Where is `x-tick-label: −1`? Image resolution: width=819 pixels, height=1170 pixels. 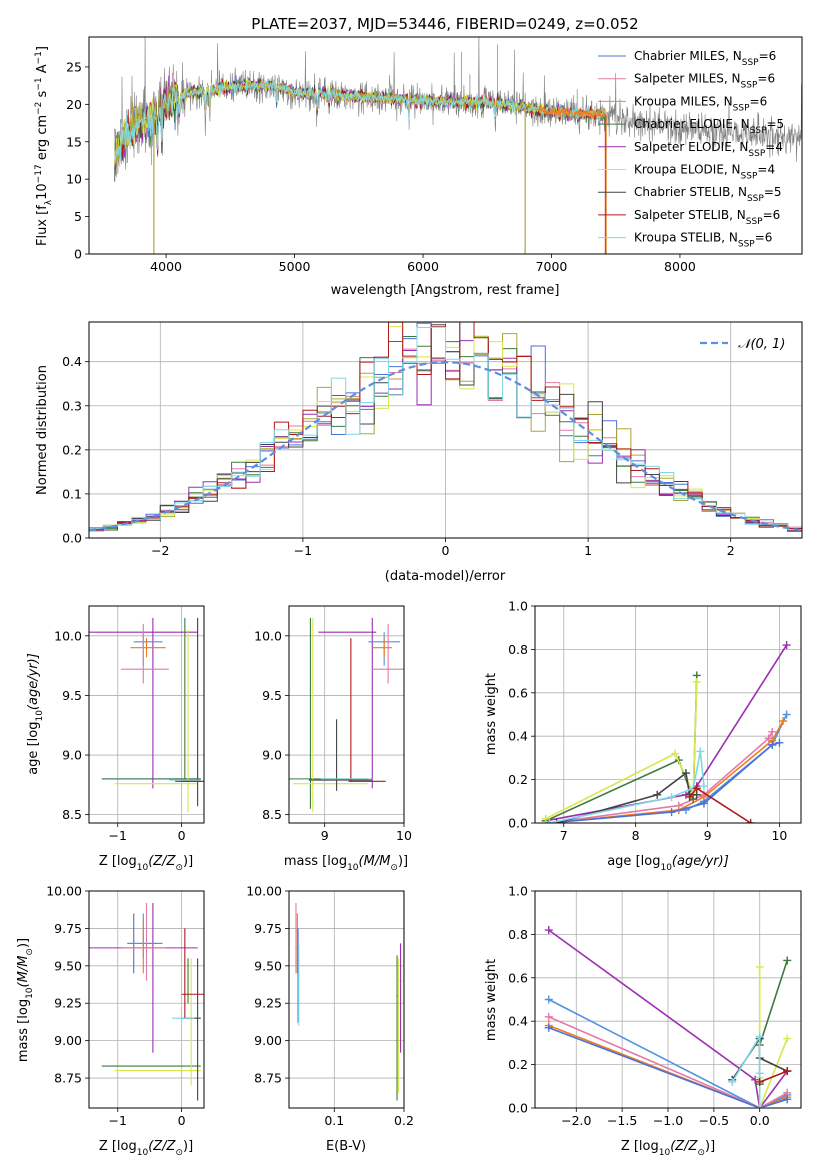
x-tick-label: −1 is located at coordinates (118, 1120).